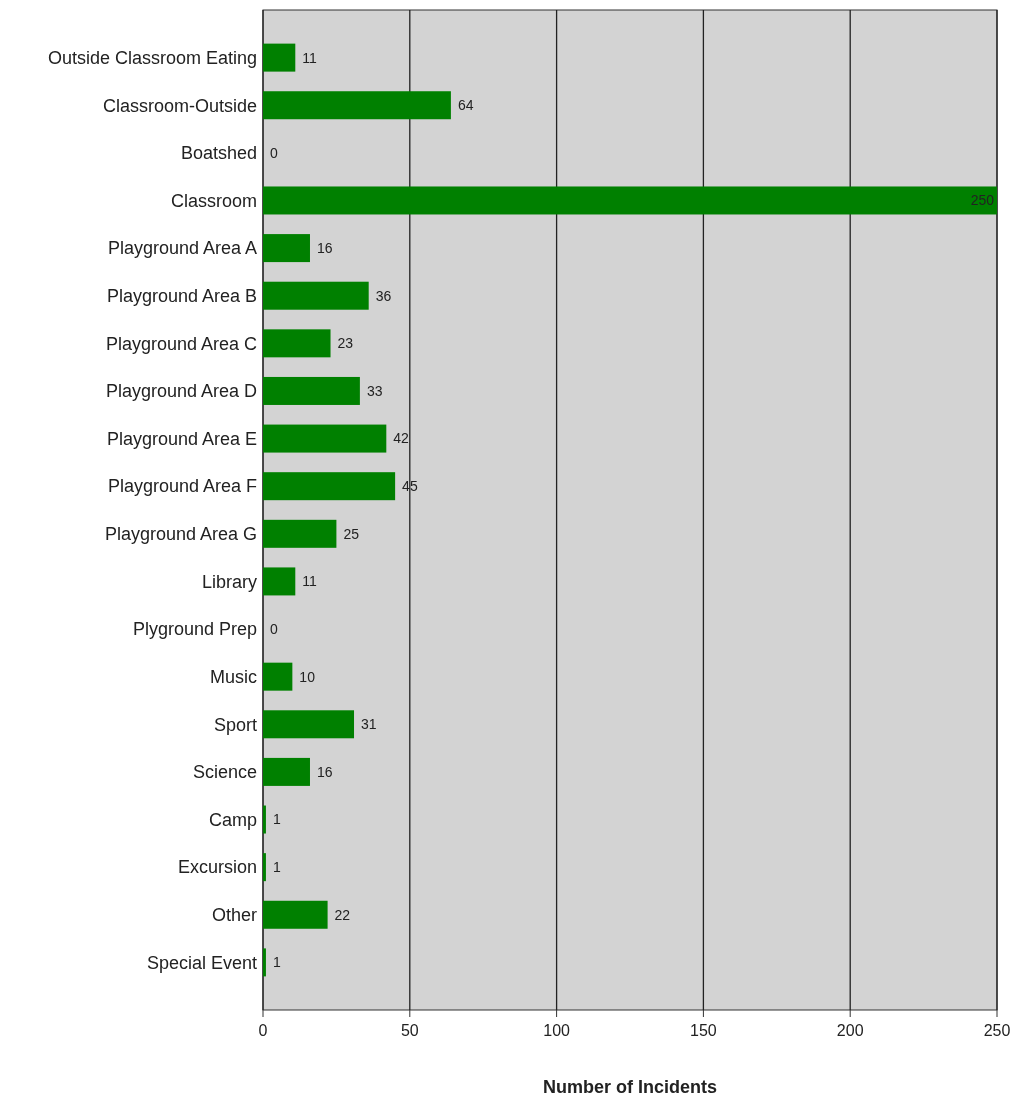 The width and height of the screenshot is (1015, 1098). What do you see at coordinates (374, 390) in the screenshot?
I see `data-label: 33` at bounding box center [374, 390].